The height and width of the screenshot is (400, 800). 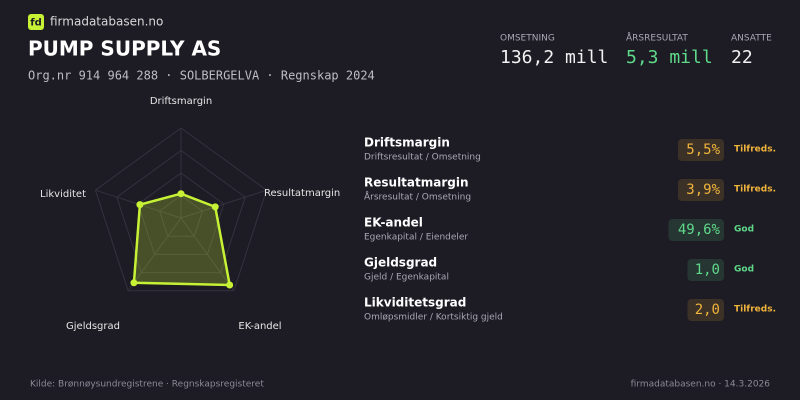 What do you see at coordinates (124, 49) in the screenshot?
I see `company-name: PUMP SUPPLY AS` at bounding box center [124, 49].